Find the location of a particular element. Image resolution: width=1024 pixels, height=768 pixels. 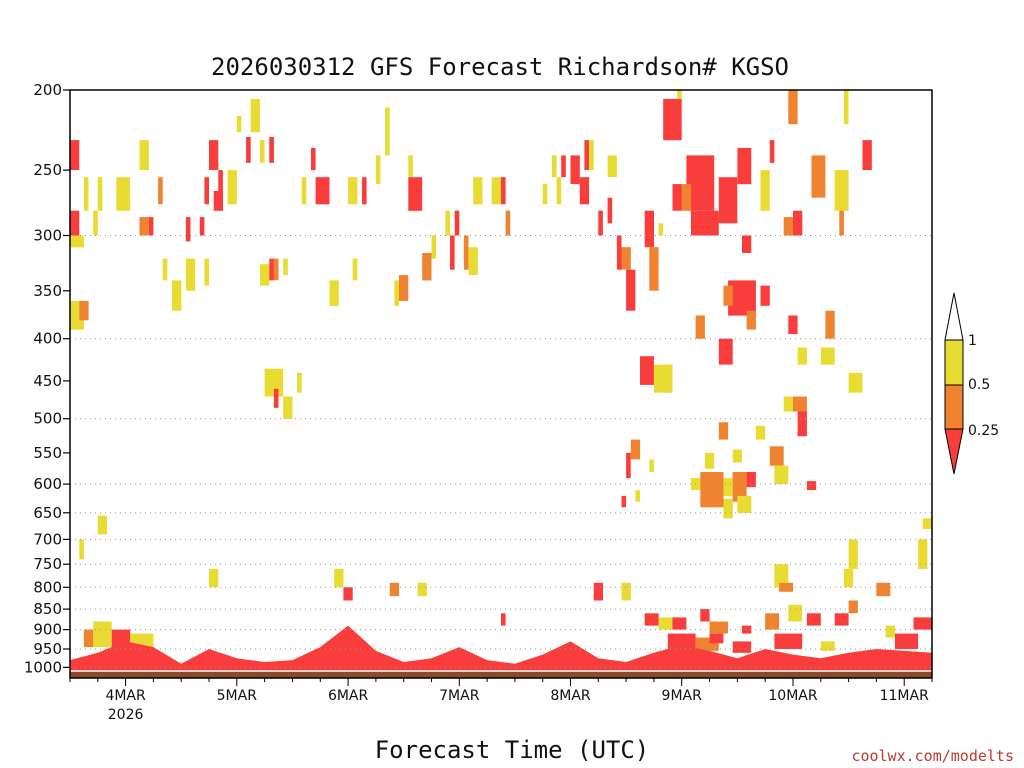

colorbar-bottom-arrow is located at coordinates (954, 451).